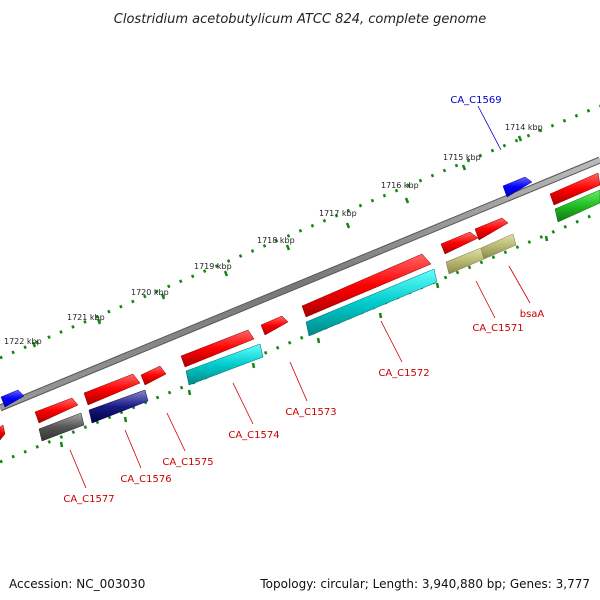 This screenshot has width=600, height=600. Describe the element at coordinates (145, 479) in the screenshot. I see `gene-label-ca-c1576: CA_C1576` at that location.